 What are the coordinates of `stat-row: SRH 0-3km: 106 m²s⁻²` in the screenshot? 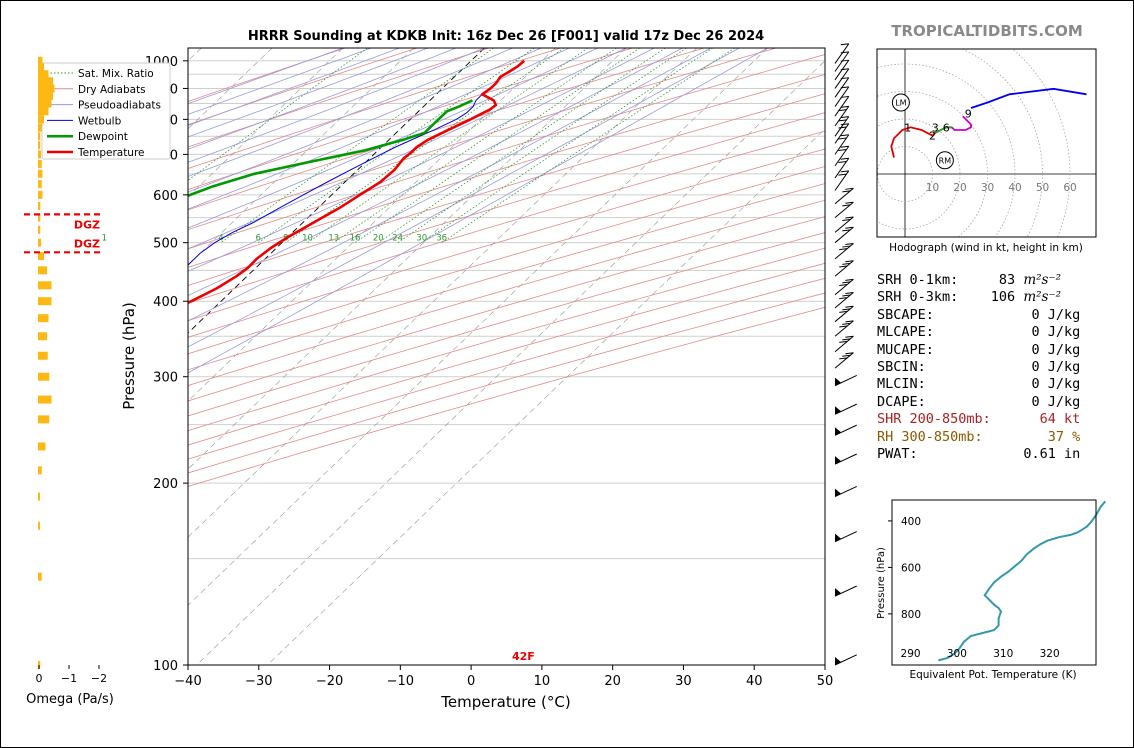 It's located at (978, 297).